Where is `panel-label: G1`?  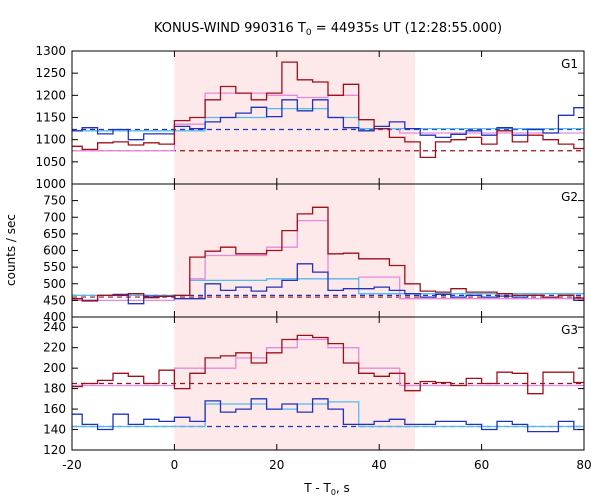 panel-label: G1 is located at coordinates (569, 64).